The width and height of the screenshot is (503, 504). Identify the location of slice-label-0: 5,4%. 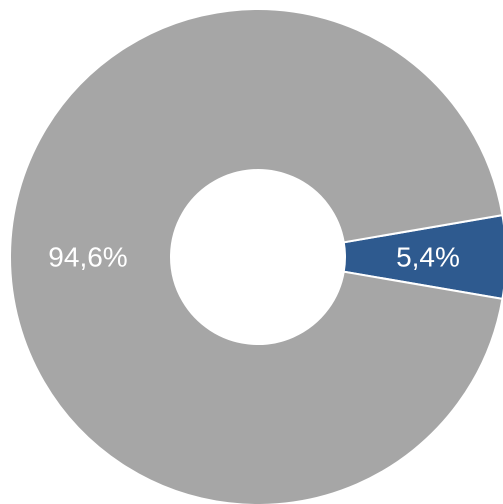
(428, 257).